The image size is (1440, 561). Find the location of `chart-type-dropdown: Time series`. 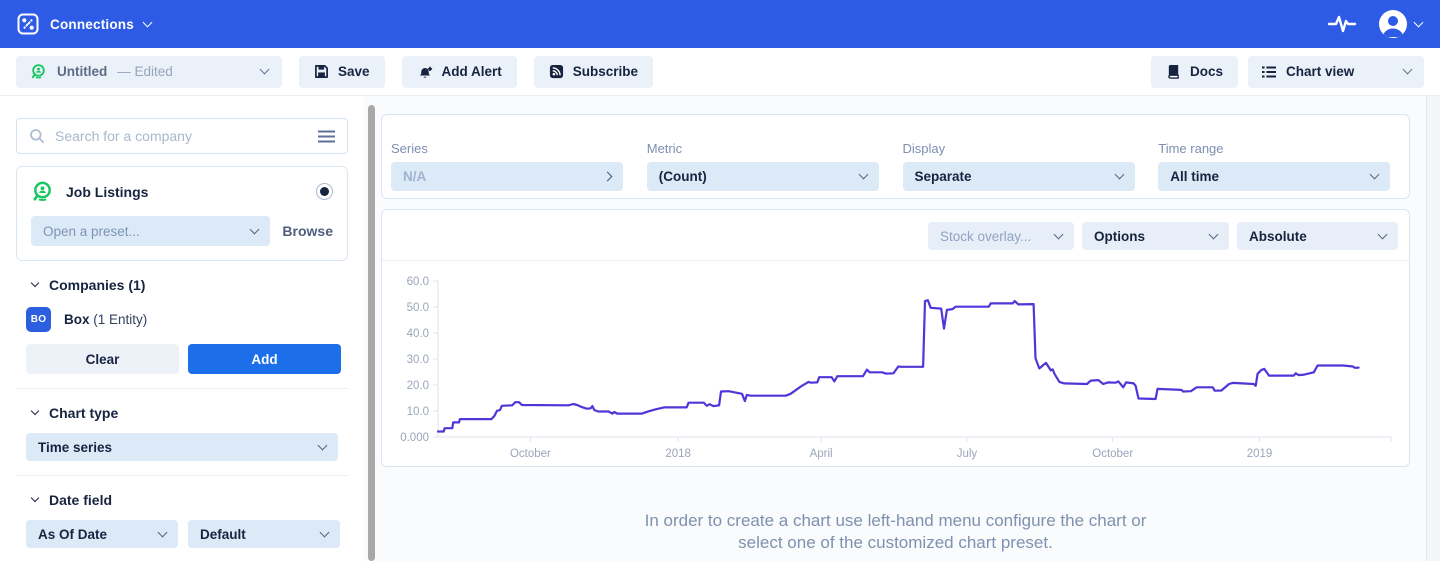

chart-type-dropdown: Time series is located at coordinates (182, 447).